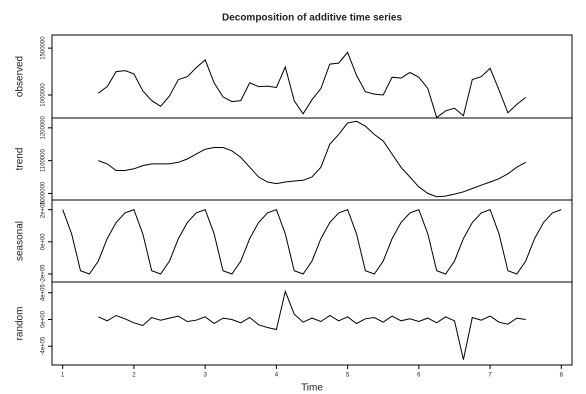  I want to click on y-axis-label: seasonal, so click(20, 241).